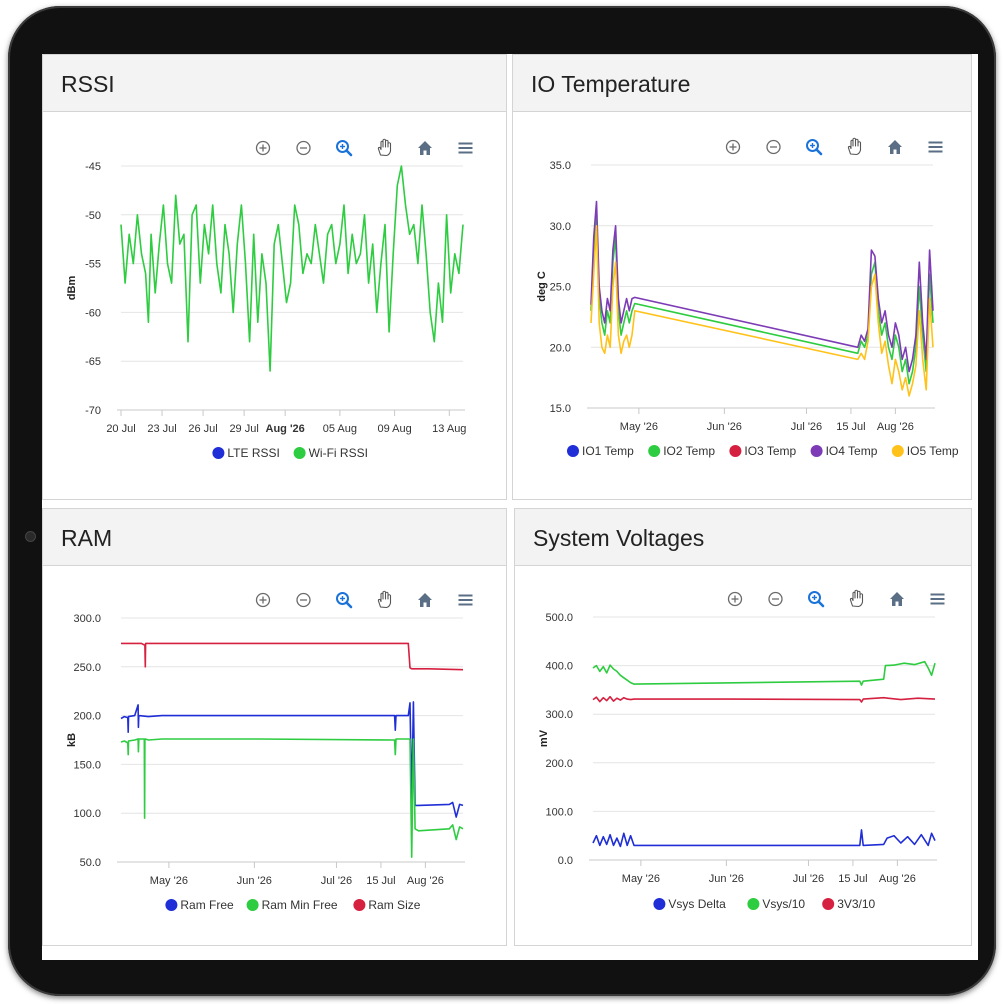 The width and height of the screenshot is (1004, 1004). I want to click on x-tick-label: 05 Aug, so click(340, 429).